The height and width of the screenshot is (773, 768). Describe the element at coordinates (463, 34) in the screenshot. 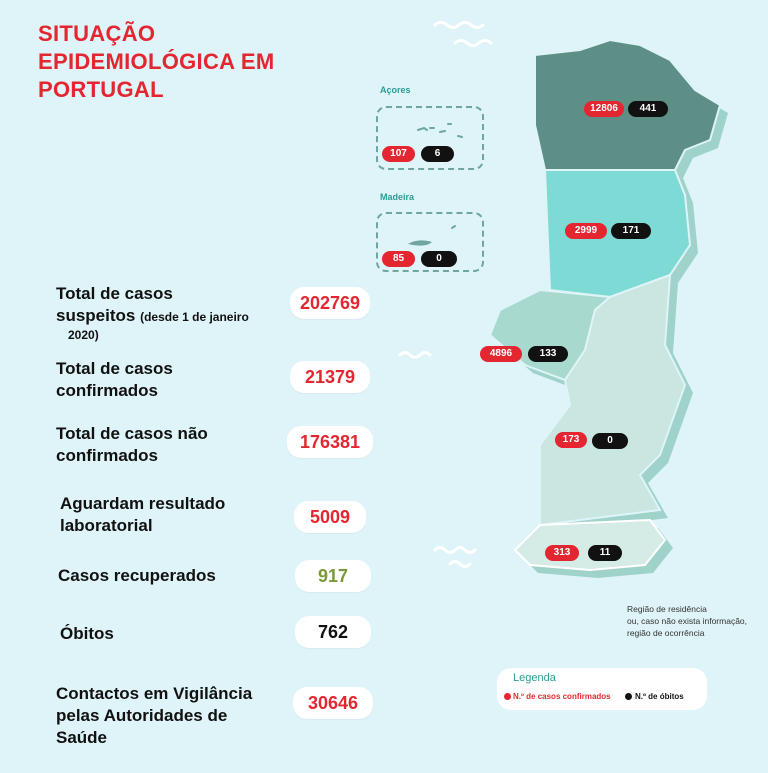

I see `wave-decoration-top` at that location.